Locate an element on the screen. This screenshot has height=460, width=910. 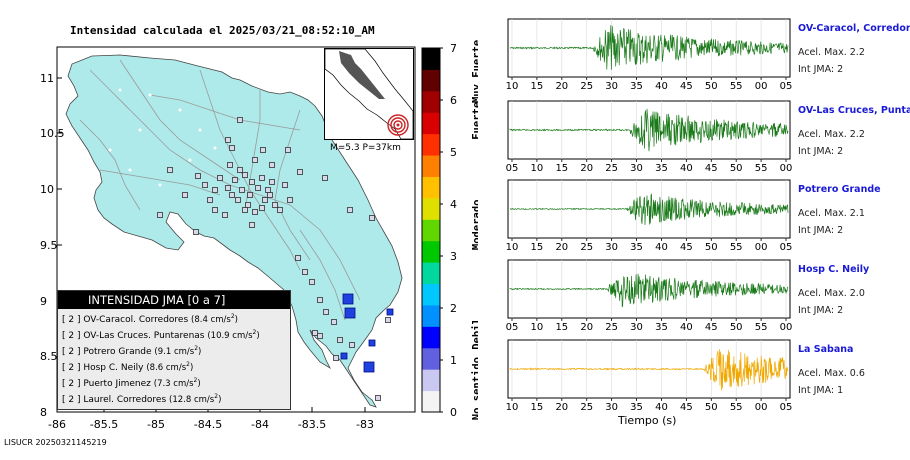
lat-tick-label: 8 is located at coordinates (43, 412).